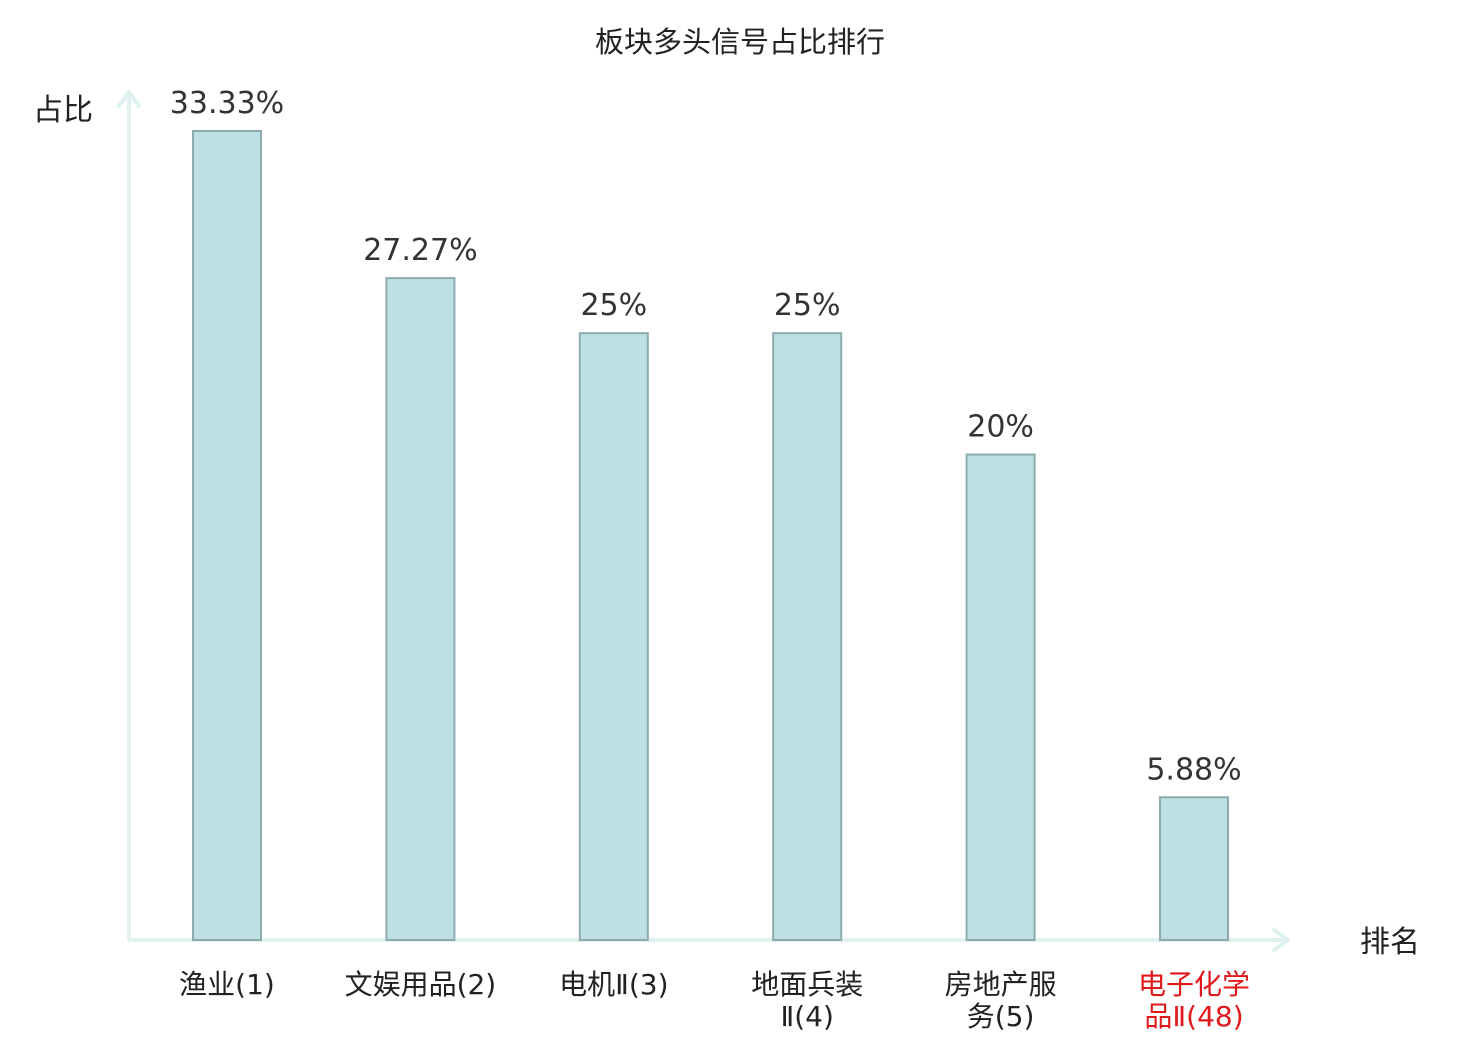 The height and width of the screenshot is (1040, 1480). What do you see at coordinates (227, 984) in the screenshot?
I see `x-tick-label-0: 渔业(1)` at bounding box center [227, 984].